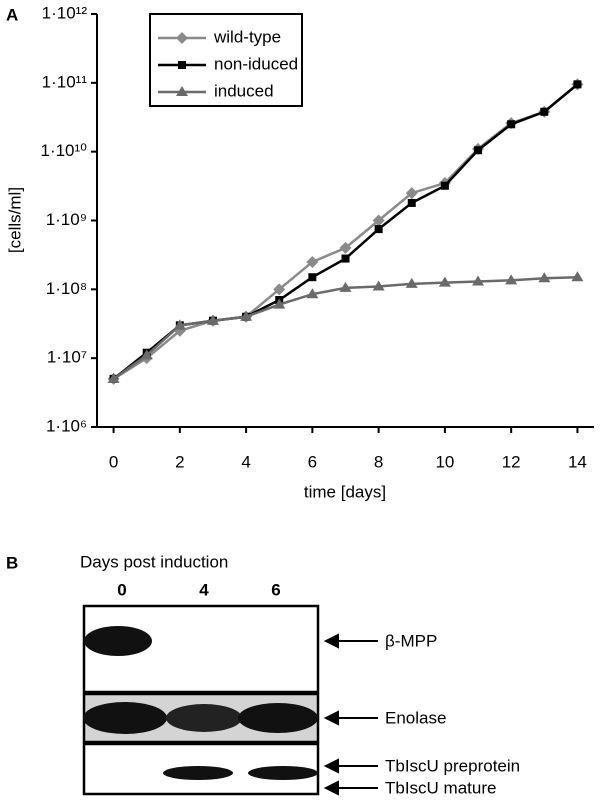 The image size is (612, 802). What do you see at coordinates (378, 461) in the screenshot?
I see `x-tick-label: 8` at bounding box center [378, 461].